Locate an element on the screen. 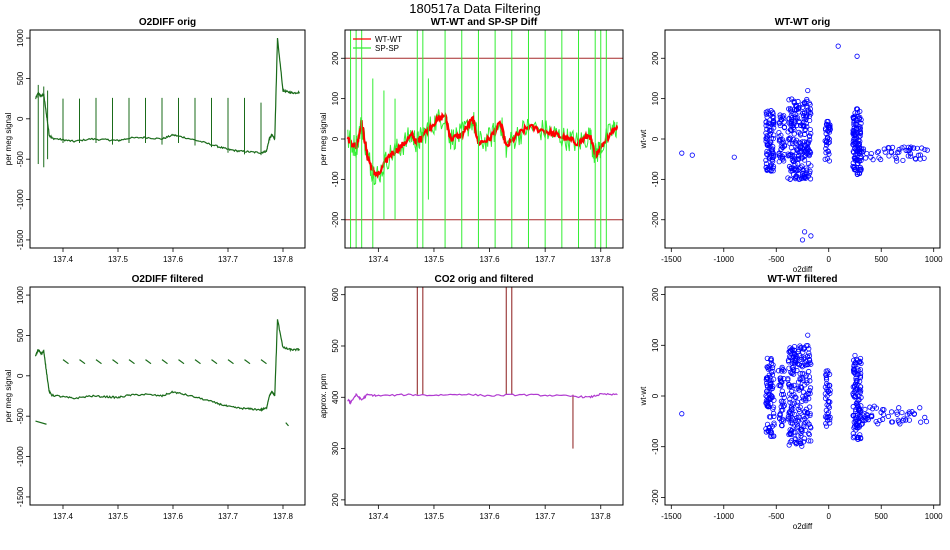 This screenshot has width=950, height=550. x-axis-label: o2diff is located at coordinates (803, 526).